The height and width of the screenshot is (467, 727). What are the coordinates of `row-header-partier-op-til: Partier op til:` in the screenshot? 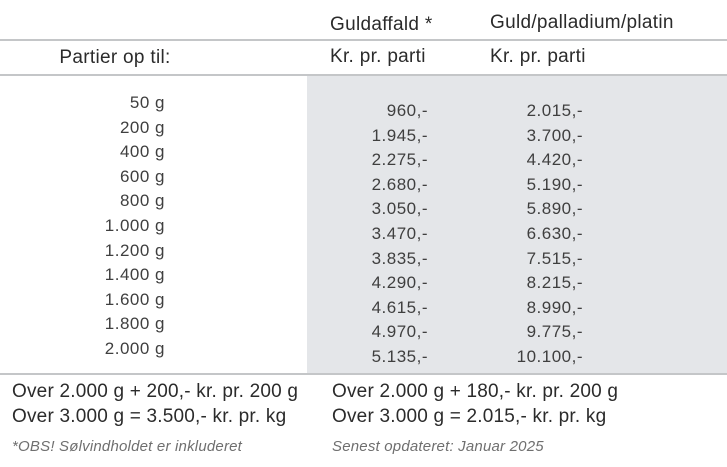 It's located at (115, 57).